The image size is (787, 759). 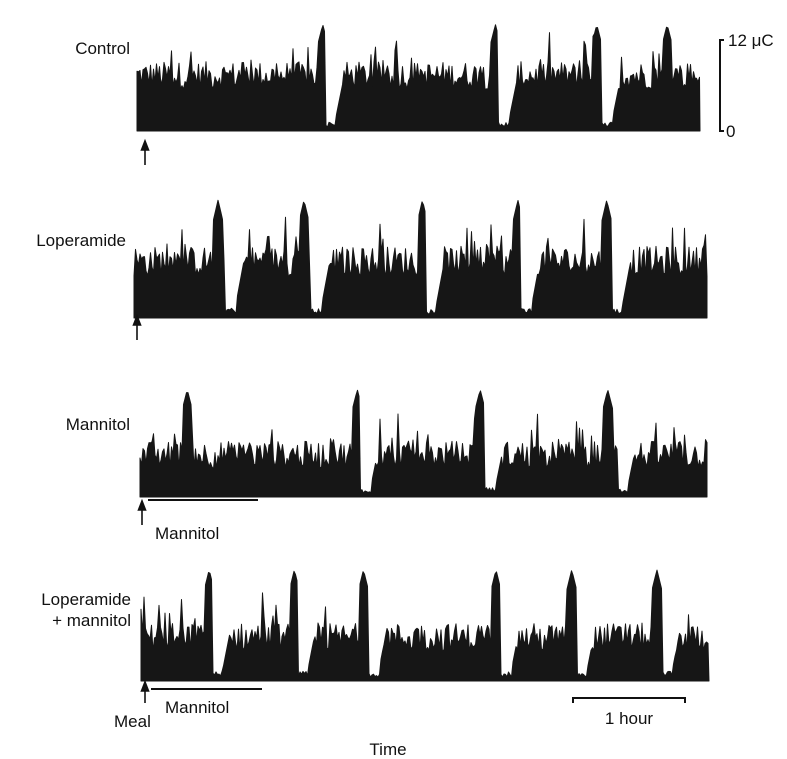 I want to click on trace-control, so click(x=418, y=78).